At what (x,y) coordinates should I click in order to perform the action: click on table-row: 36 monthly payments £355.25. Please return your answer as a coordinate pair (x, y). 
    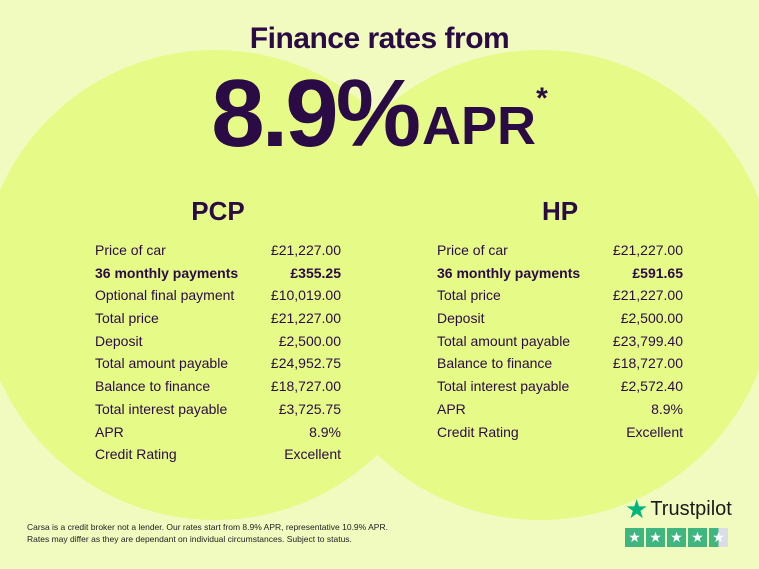
    Looking at the image, I should click on (218, 273).